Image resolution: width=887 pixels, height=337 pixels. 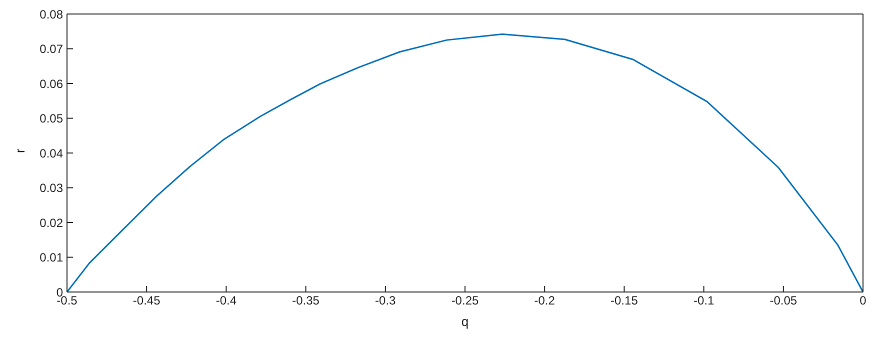 I want to click on y-tick-label: 0.05, so click(x=52, y=119).